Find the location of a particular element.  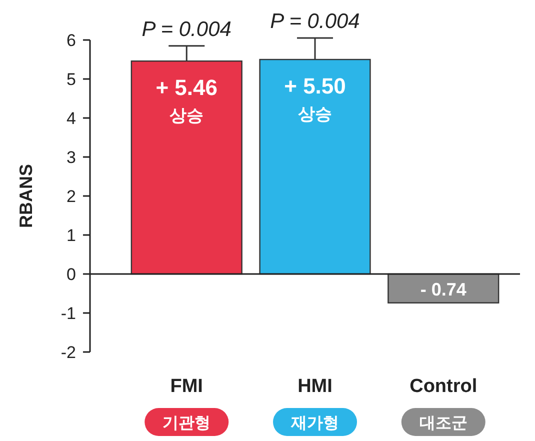

y-axis-title: RBANS is located at coordinates (26, 196).